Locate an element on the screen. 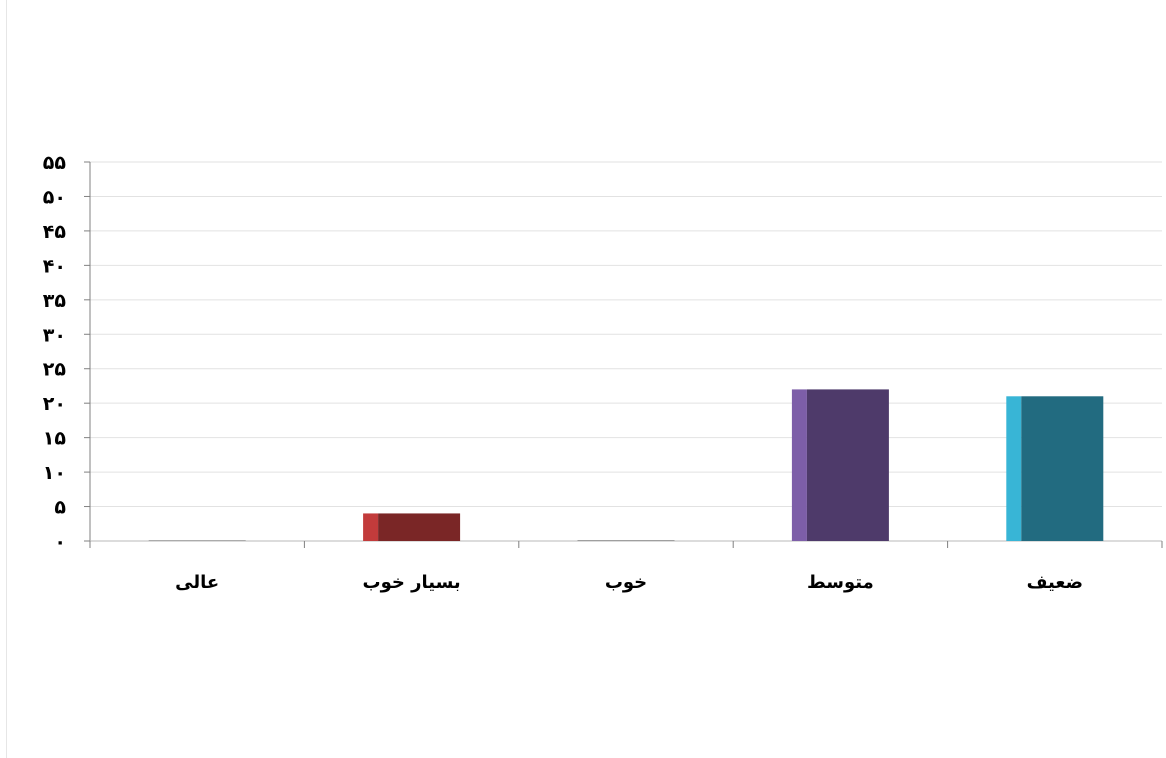  x-category-label: عالی is located at coordinates (197, 582).